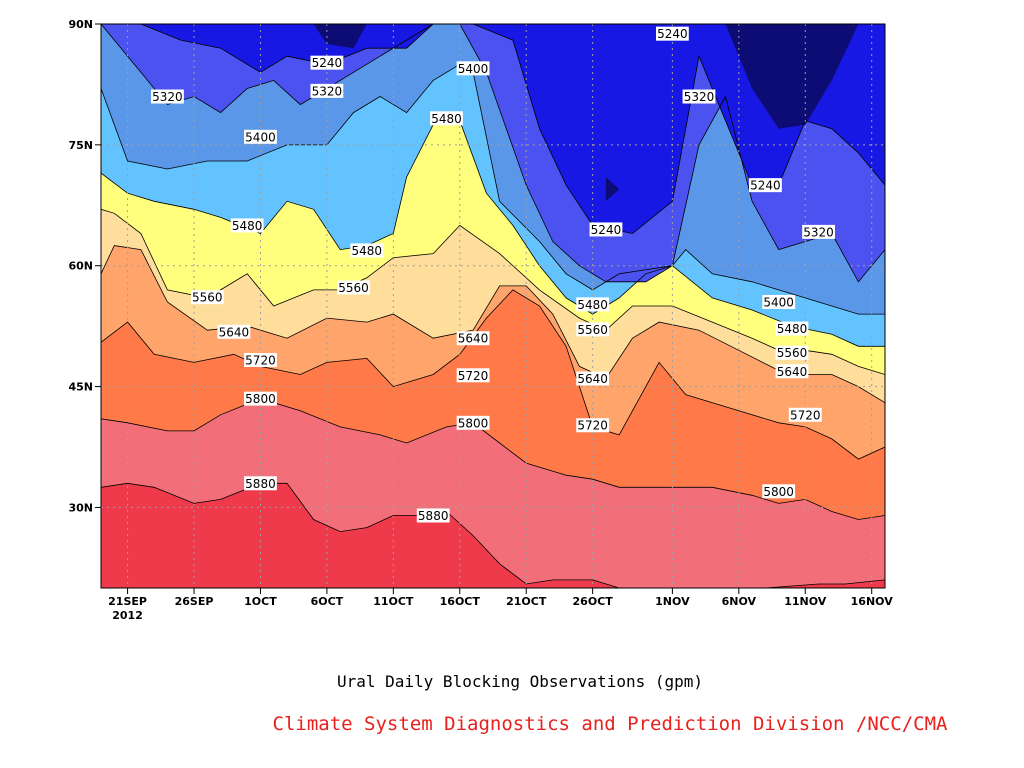 Image resolution: width=1024 pixels, height=768 pixels. I want to click on contour-label: 5880, so click(433, 515).